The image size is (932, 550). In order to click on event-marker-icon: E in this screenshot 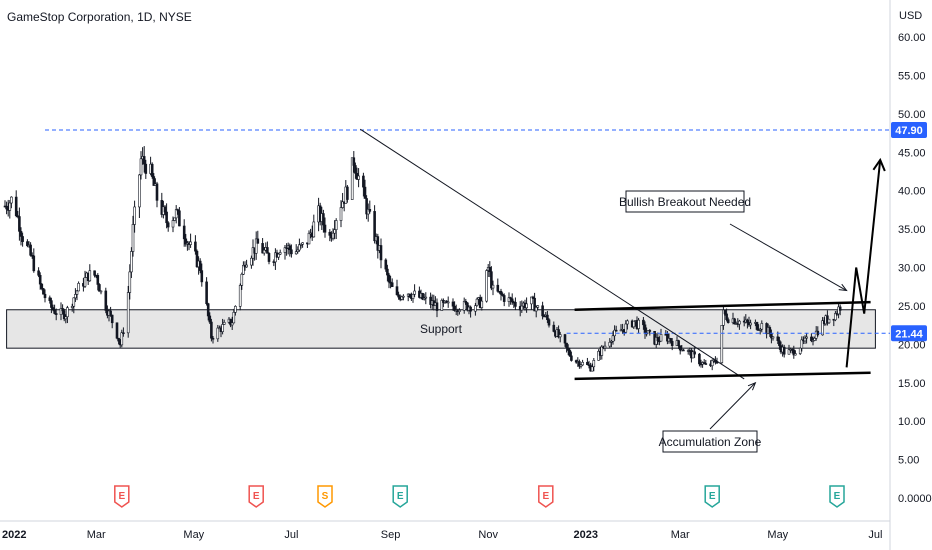, I will do `click(122, 496)`.